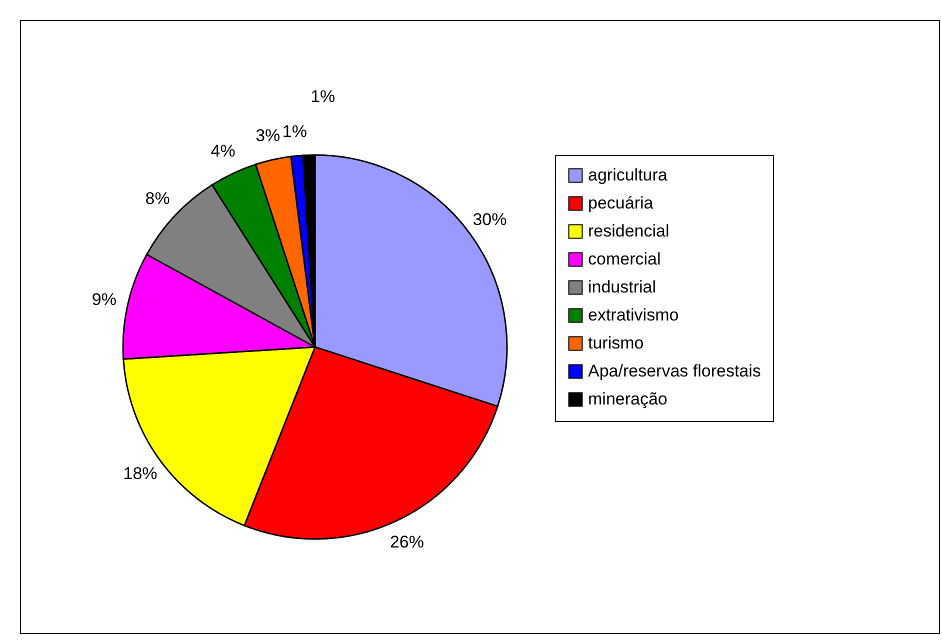 The width and height of the screenshot is (942, 643). What do you see at coordinates (633, 315) in the screenshot?
I see `legend-label: extrativismo` at bounding box center [633, 315].